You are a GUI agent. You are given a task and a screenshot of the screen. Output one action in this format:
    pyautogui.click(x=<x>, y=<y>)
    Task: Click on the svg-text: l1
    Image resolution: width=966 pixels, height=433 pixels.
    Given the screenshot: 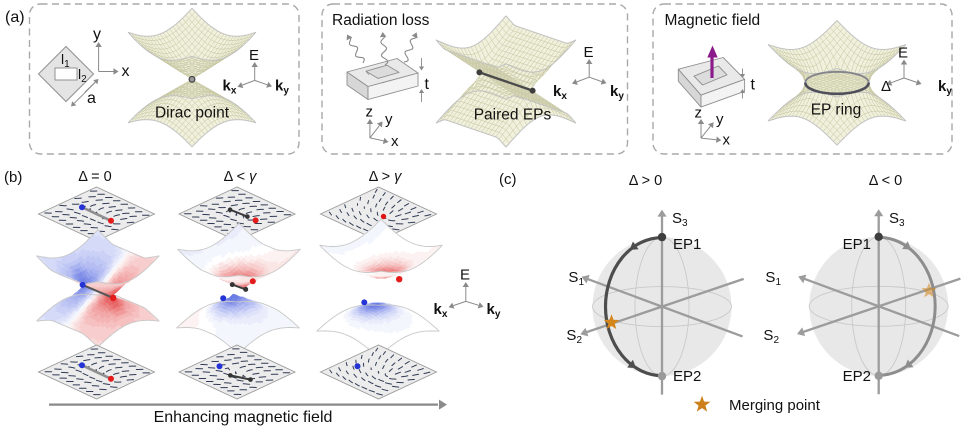 What is the action you would take?
    pyautogui.click(x=65, y=60)
    